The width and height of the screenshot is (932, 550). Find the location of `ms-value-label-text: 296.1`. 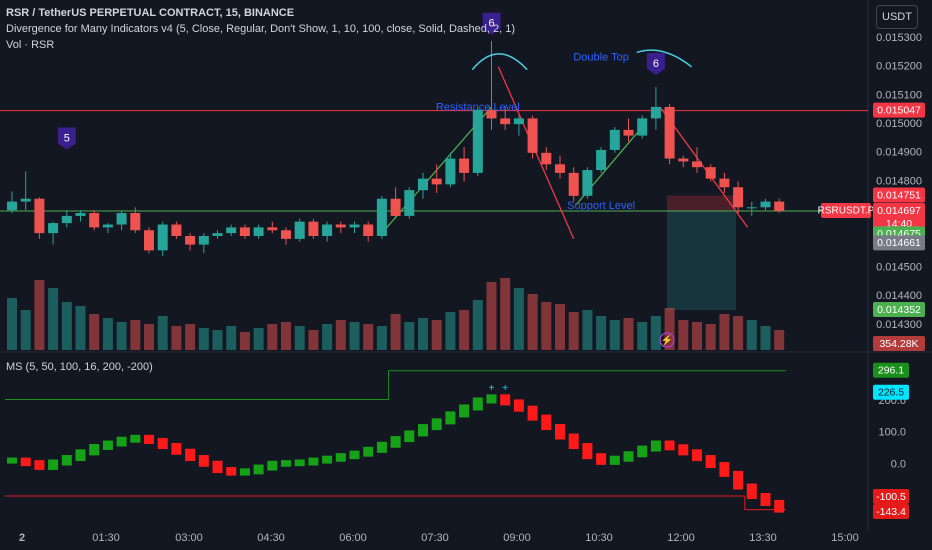

ms-value-label-text: 296.1 is located at coordinates (891, 371).